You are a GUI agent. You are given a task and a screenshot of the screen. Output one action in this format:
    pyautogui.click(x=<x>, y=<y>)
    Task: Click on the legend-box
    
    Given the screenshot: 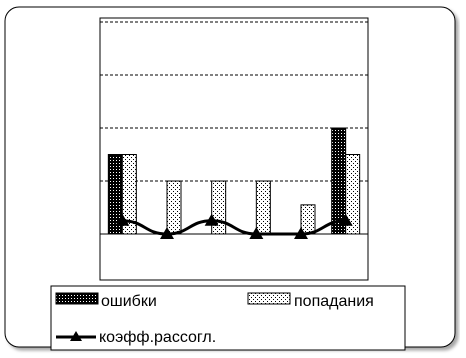 What is the action you would take?
    pyautogui.click(x=228, y=318)
    